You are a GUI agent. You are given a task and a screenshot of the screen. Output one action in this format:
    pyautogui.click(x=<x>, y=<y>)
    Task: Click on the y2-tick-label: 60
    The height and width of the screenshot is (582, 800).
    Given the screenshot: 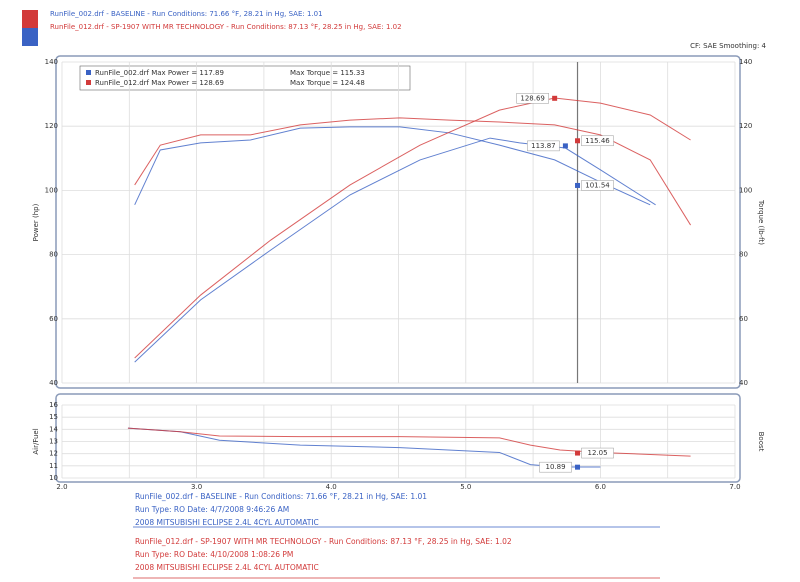 What is the action you would take?
    pyautogui.click(x=743, y=319)
    